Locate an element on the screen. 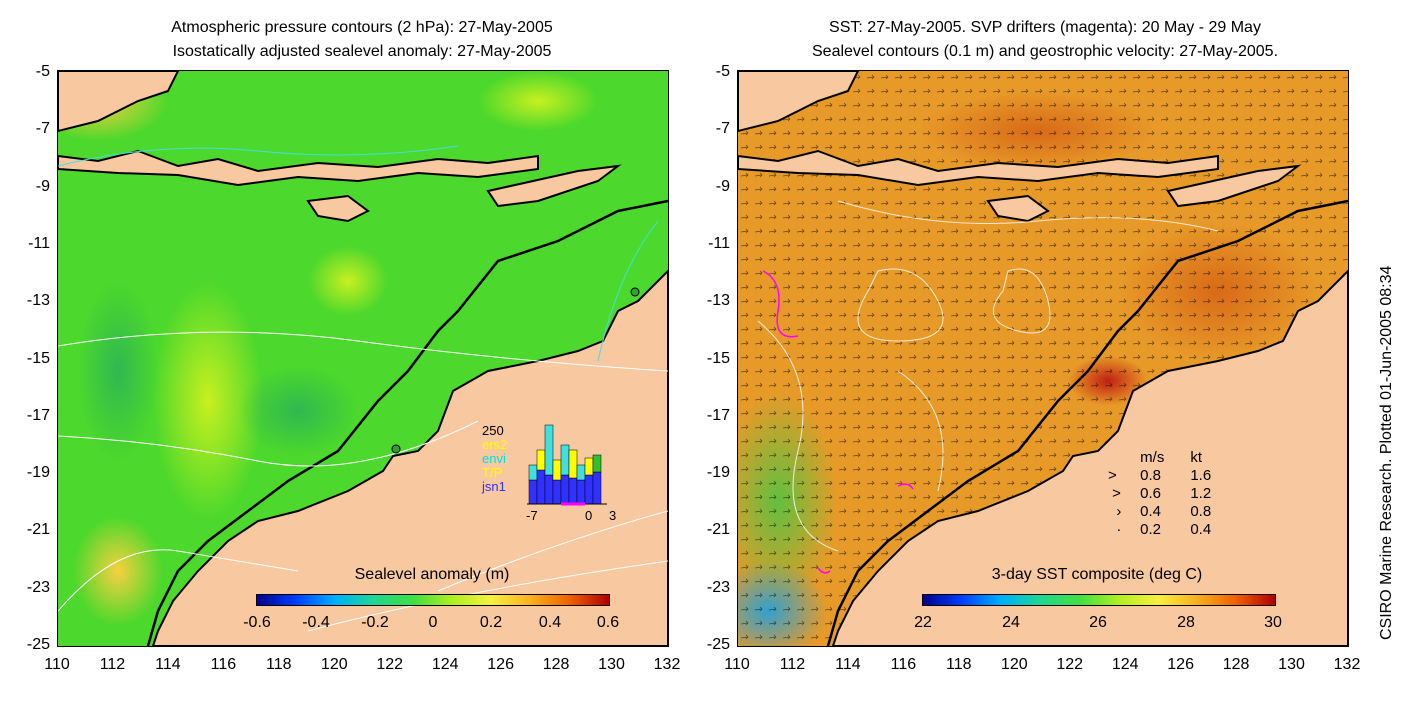 This screenshot has width=1418, height=709. y-tick-label: -19 is located at coordinates (38, 473).